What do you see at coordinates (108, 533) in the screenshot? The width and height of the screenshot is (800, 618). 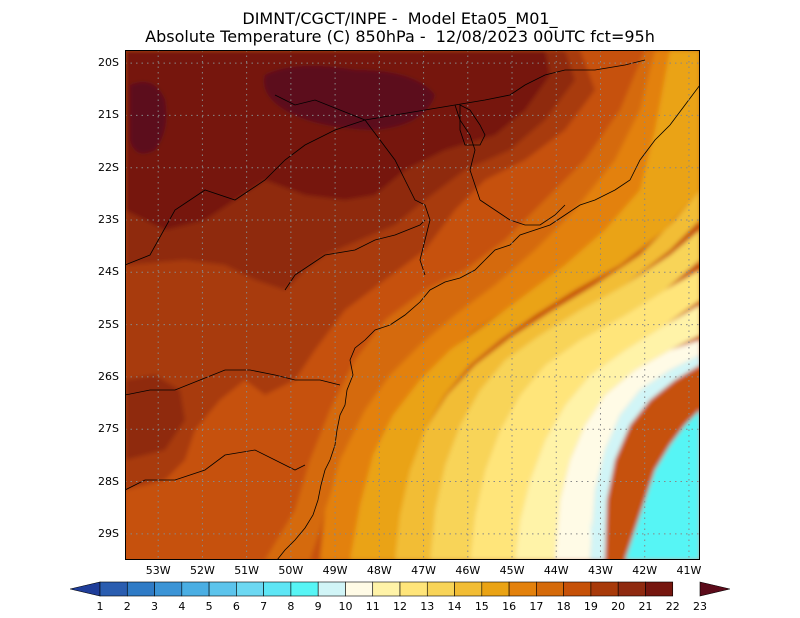 I see `latitude-tick-label: 29S` at bounding box center [108, 533].